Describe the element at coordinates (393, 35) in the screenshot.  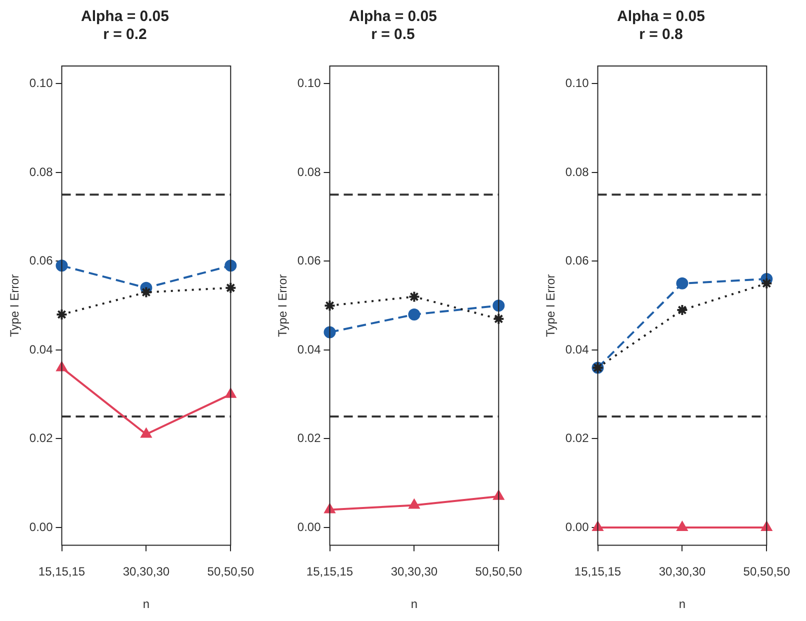
I see `chart-subtitle: r = 0.5` at that location.